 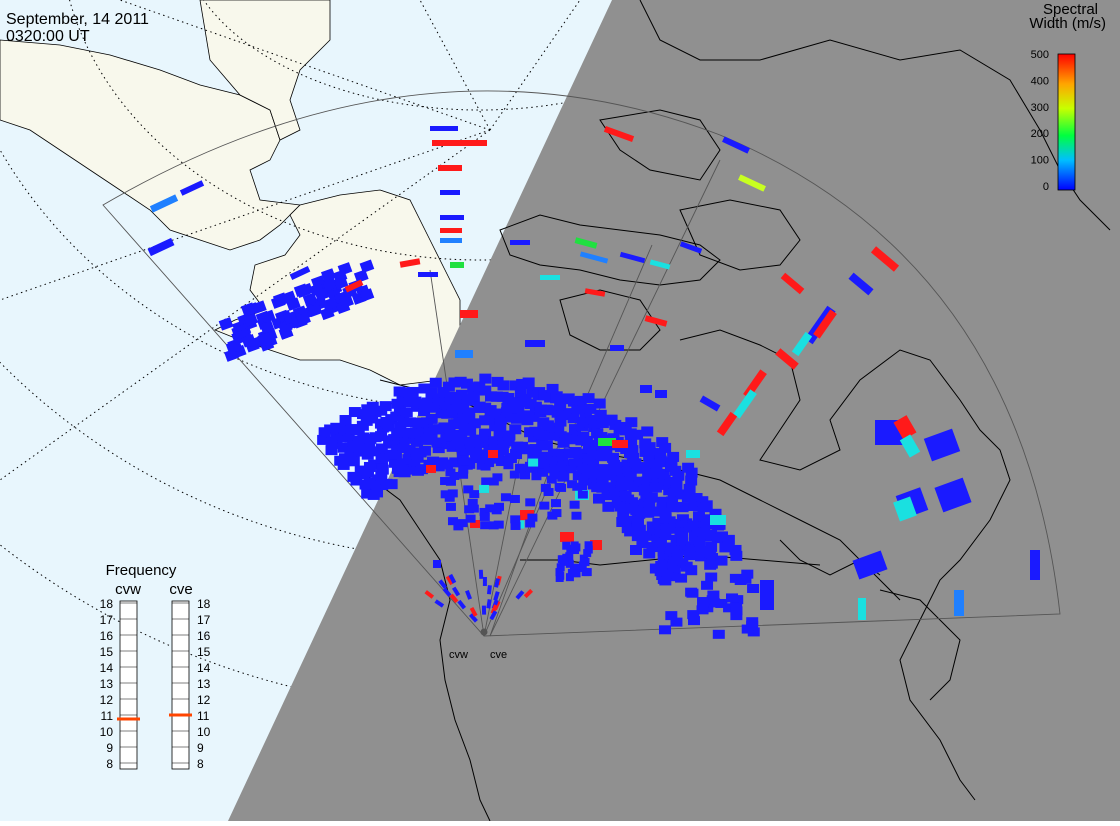 I want to click on freq-tick-label-right: 15, so click(x=204, y=652).